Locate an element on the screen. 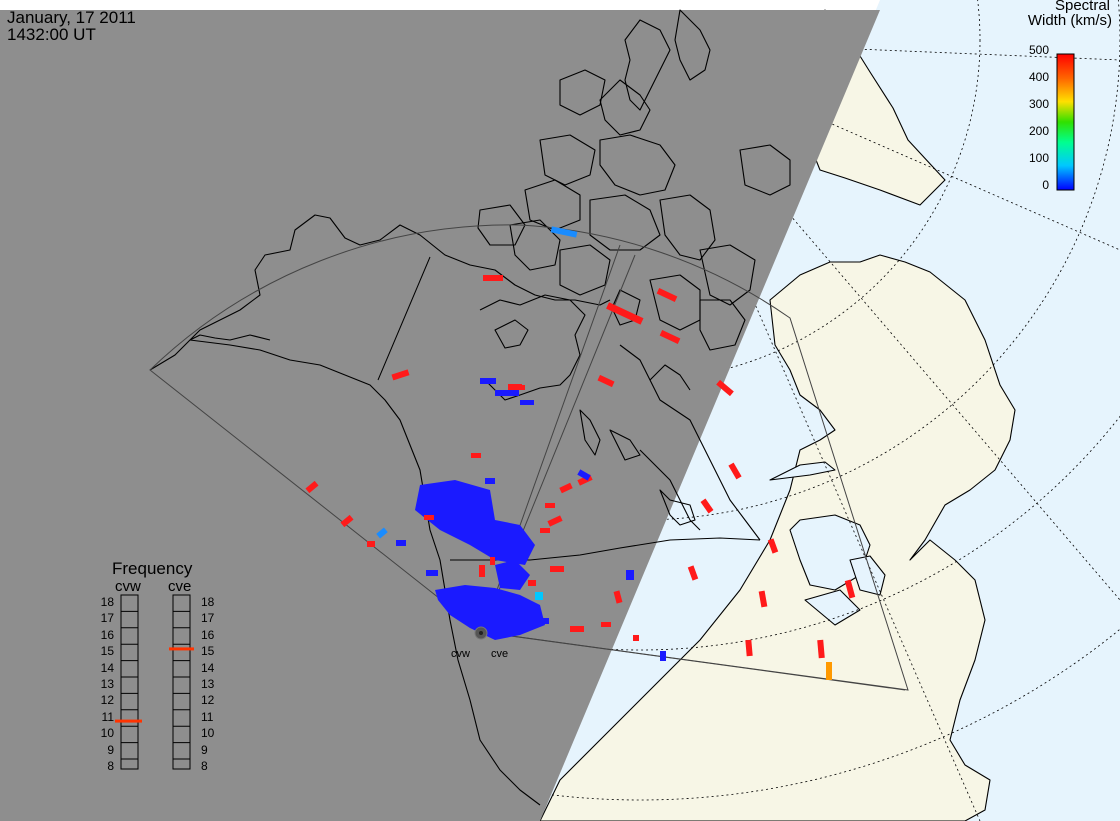 This screenshot has height=821, width=1120. frequency-label-cvw: cvw is located at coordinates (128, 586).